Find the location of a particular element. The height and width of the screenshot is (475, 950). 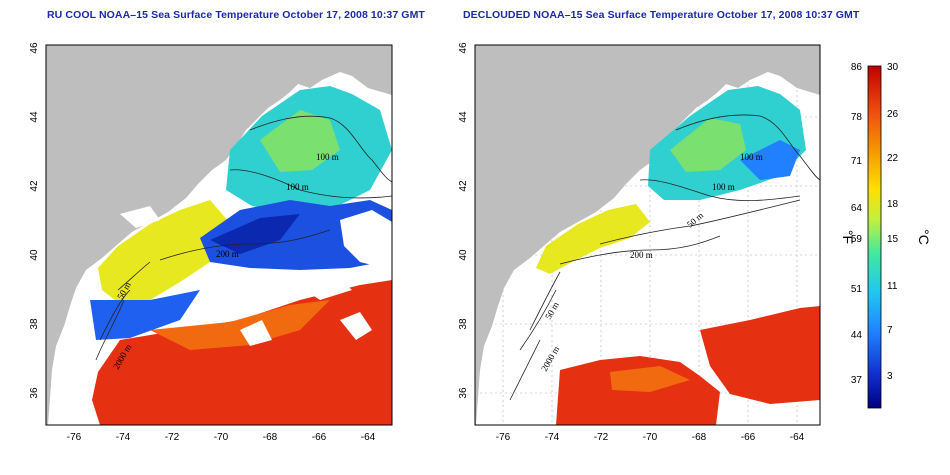

right-map-y-axis: 36 38 40 42 44 46 is located at coordinates (463, 220).